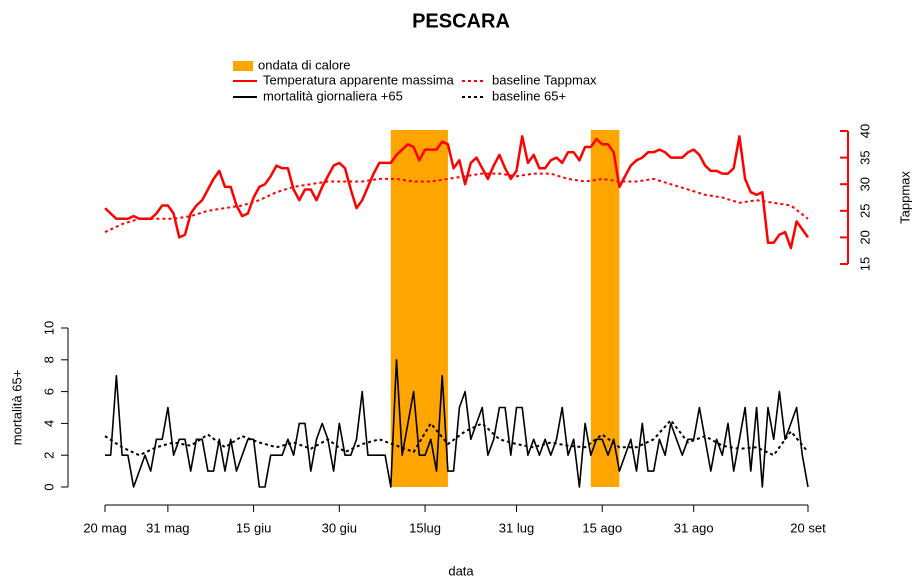  I want to click on x-tick-label: 15lug, so click(425, 527).